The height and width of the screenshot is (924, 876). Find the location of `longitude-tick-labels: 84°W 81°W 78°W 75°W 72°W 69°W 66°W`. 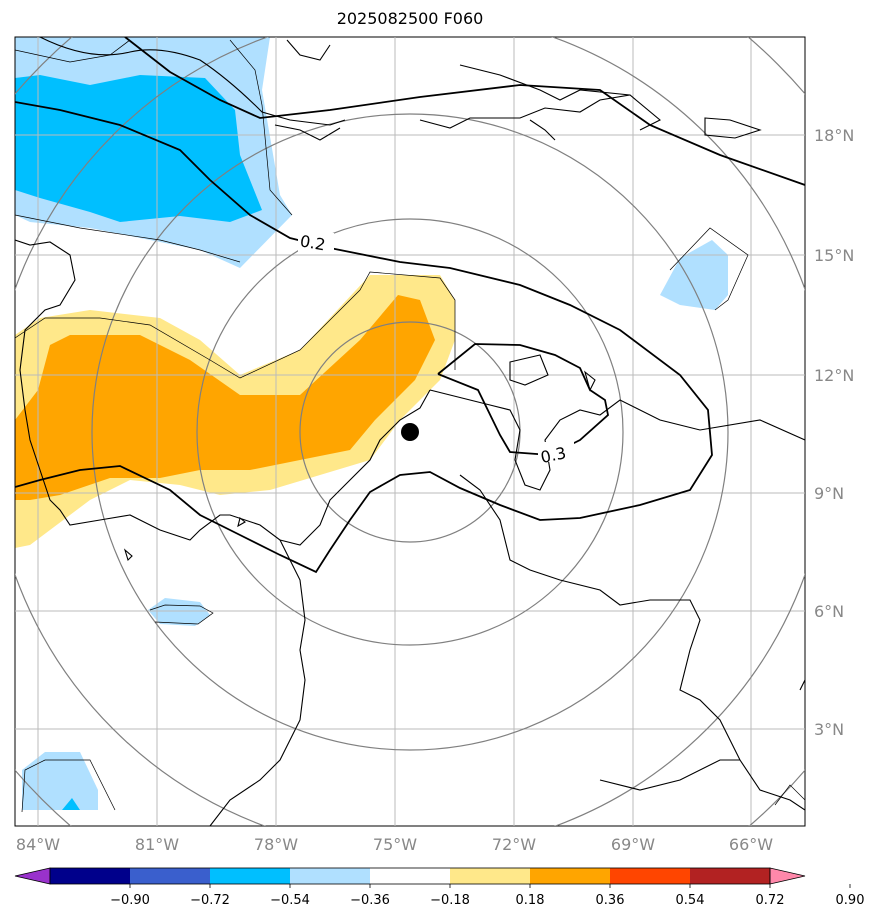

longitude-tick-labels: 84°W 81°W 78°W 75°W 72°W 69°W 66°W is located at coordinates (394, 844).